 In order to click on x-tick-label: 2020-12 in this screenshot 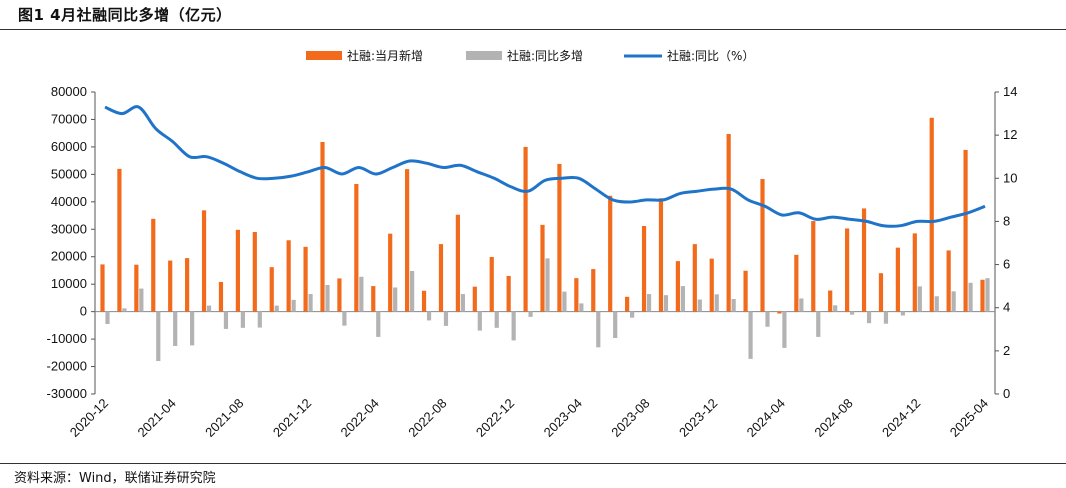, I will do `click(89, 418)`.